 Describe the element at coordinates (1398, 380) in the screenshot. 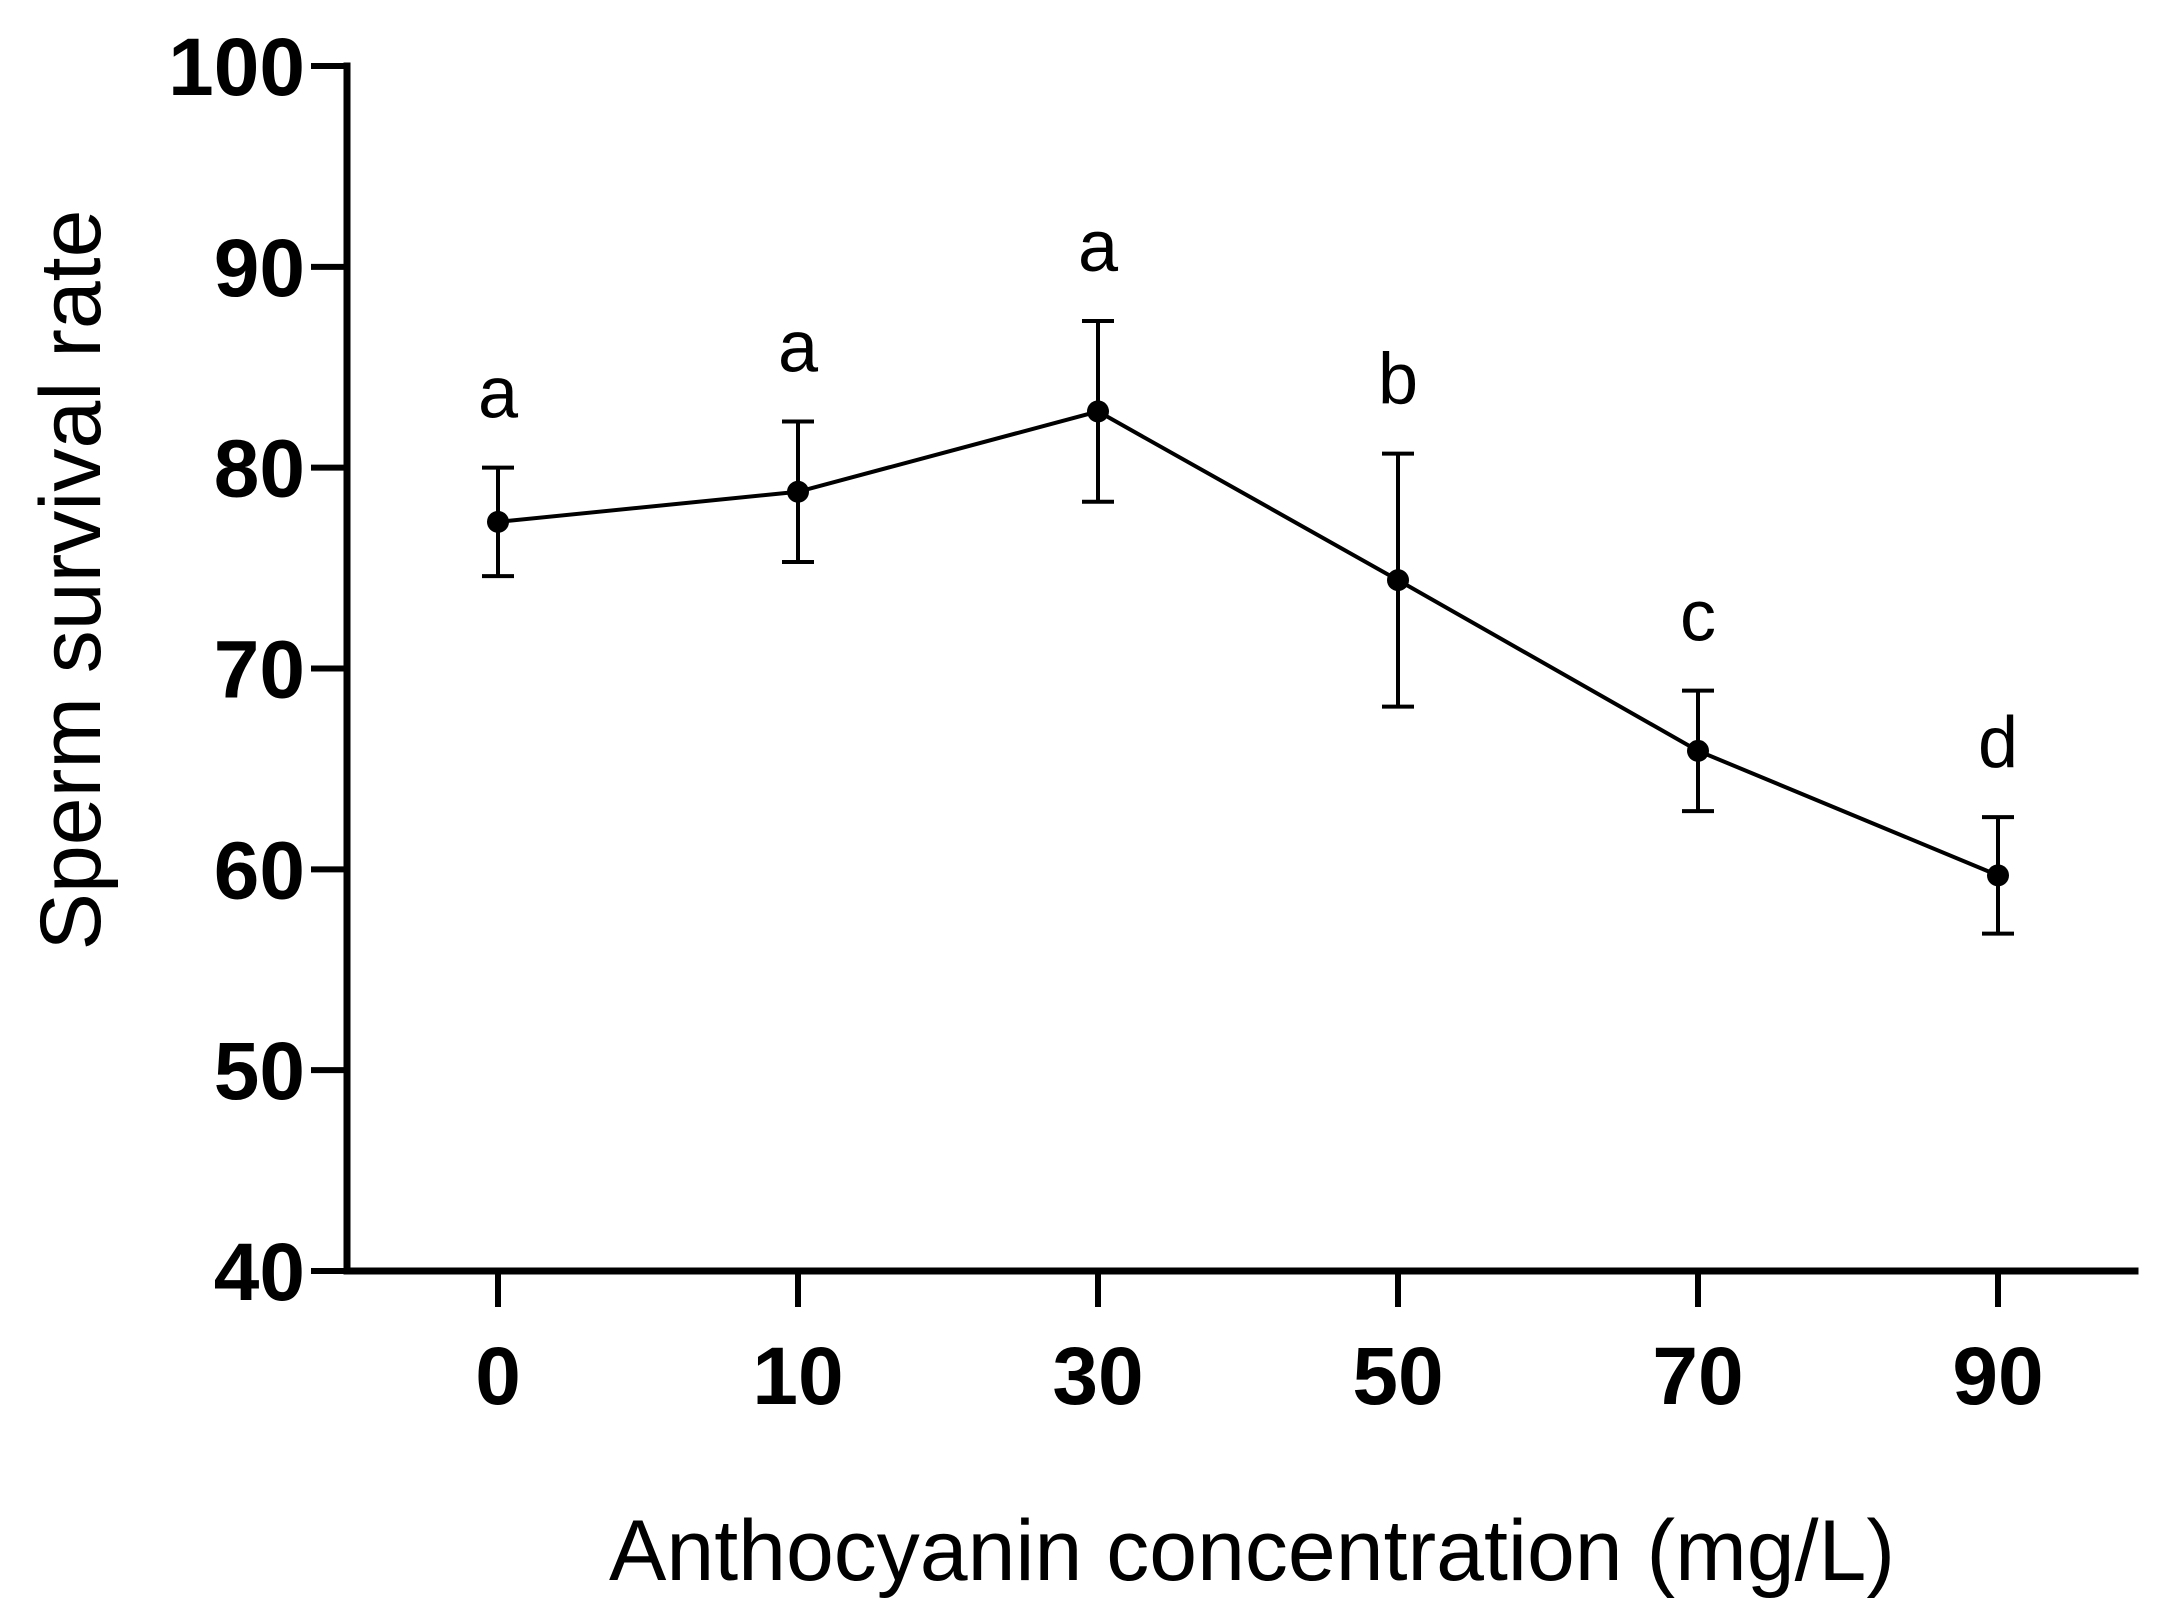

I see `significance-label: b` at that location.